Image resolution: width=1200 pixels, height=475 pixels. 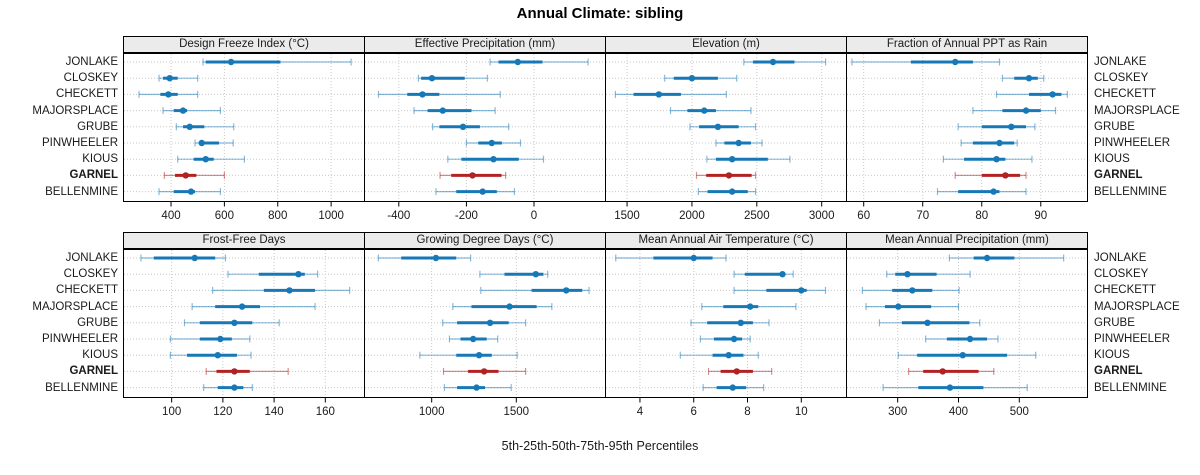 What do you see at coordinates (79, 143) in the screenshot?
I see `site-label-left-pinwheeler: PINWHEELER` at bounding box center [79, 143].